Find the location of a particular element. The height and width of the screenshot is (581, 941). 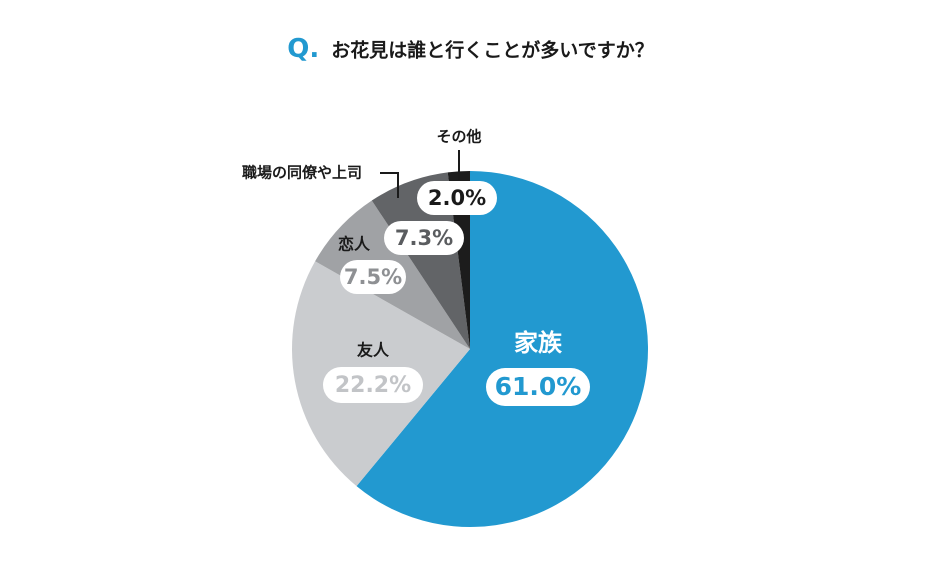

slice-category-label: その他 is located at coordinates (458, 137).